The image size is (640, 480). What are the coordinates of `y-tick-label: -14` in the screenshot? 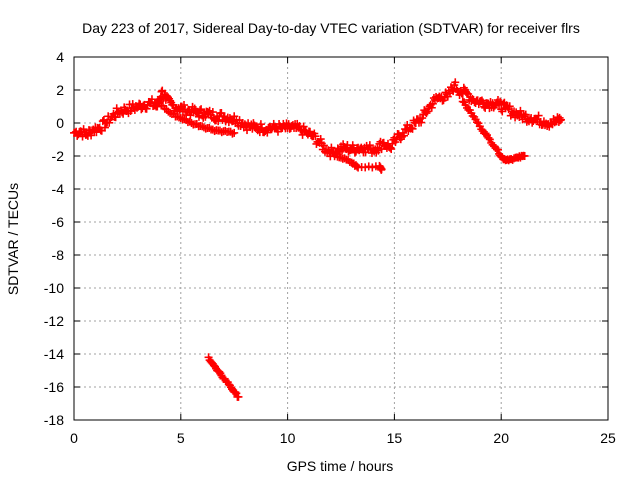 It's located at (54, 354).